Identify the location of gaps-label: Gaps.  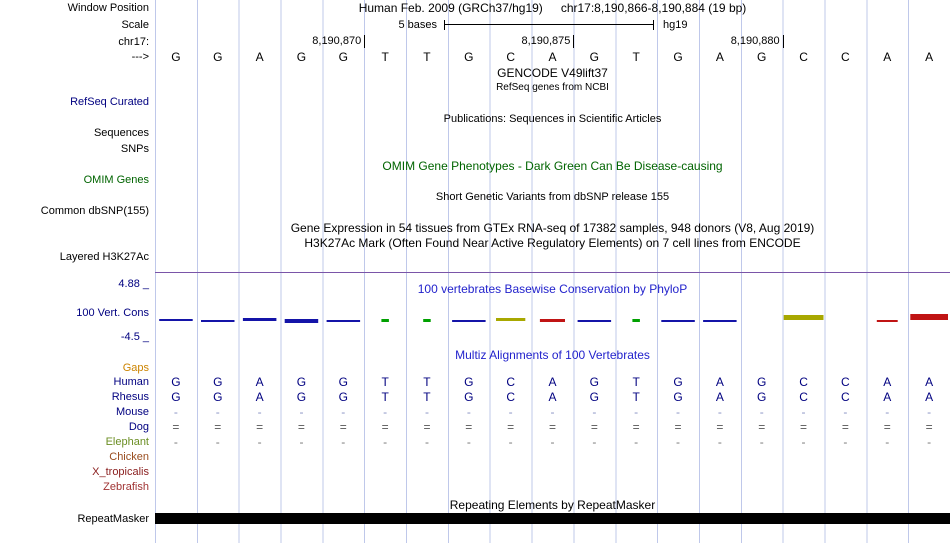
(135, 368).